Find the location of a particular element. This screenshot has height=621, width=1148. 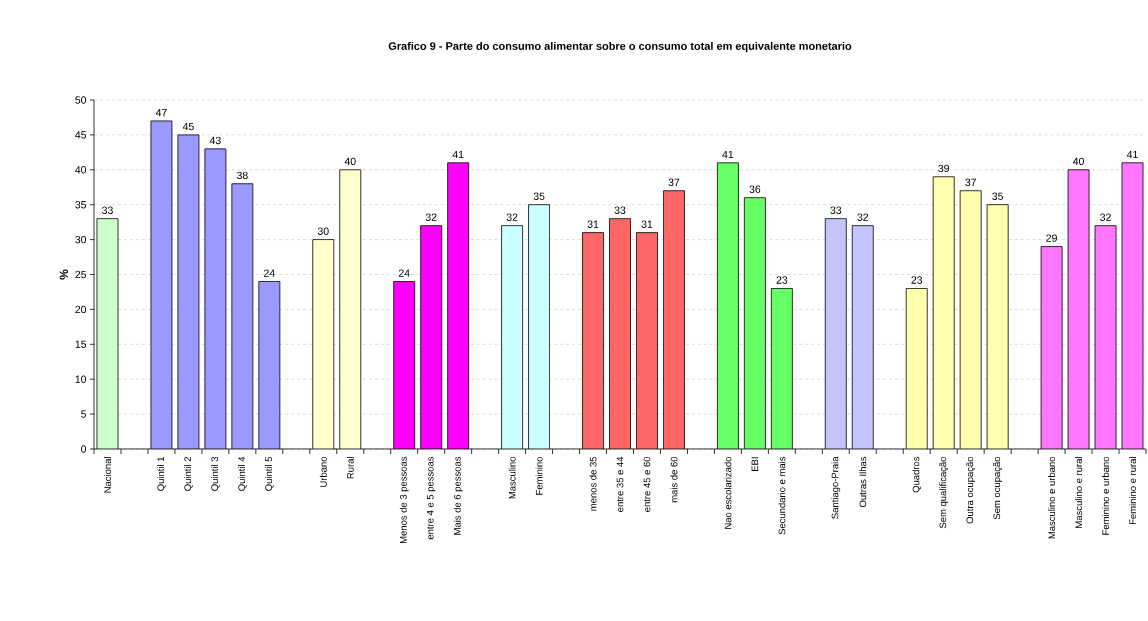

x-tick-label: Menos de 3 pessoas is located at coordinates (404, 500).